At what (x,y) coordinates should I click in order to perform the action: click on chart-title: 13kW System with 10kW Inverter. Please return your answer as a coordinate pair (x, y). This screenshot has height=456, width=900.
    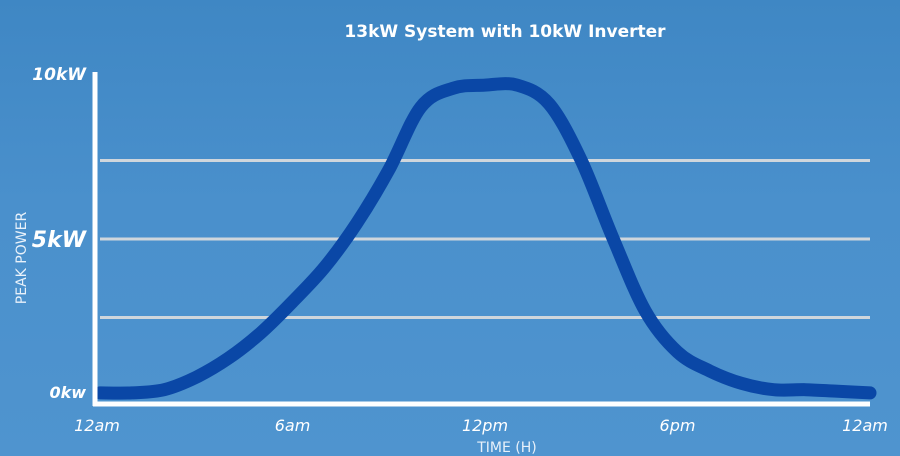
    Looking at the image, I should click on (505, 32).